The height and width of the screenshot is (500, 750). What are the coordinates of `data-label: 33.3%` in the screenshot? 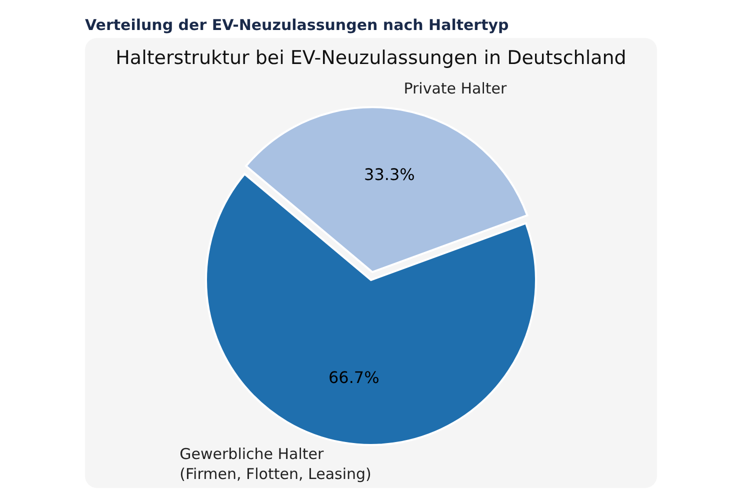 It's located at (389, 174).